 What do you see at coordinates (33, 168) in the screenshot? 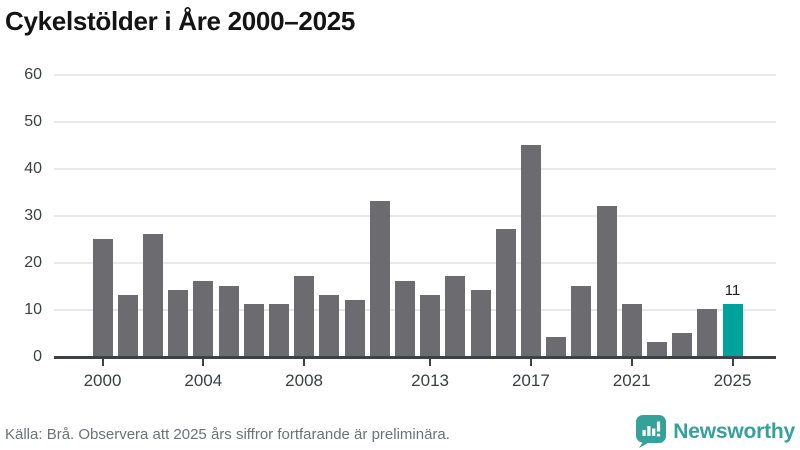
I see `y-tick-label-40: 40` at bounding box center [33, 168].